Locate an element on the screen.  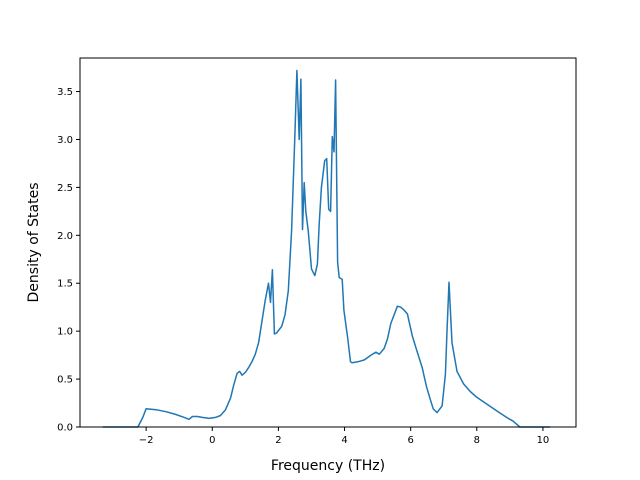
x-axis-title: Frequency (THz) is located at coordinates (328, 466).